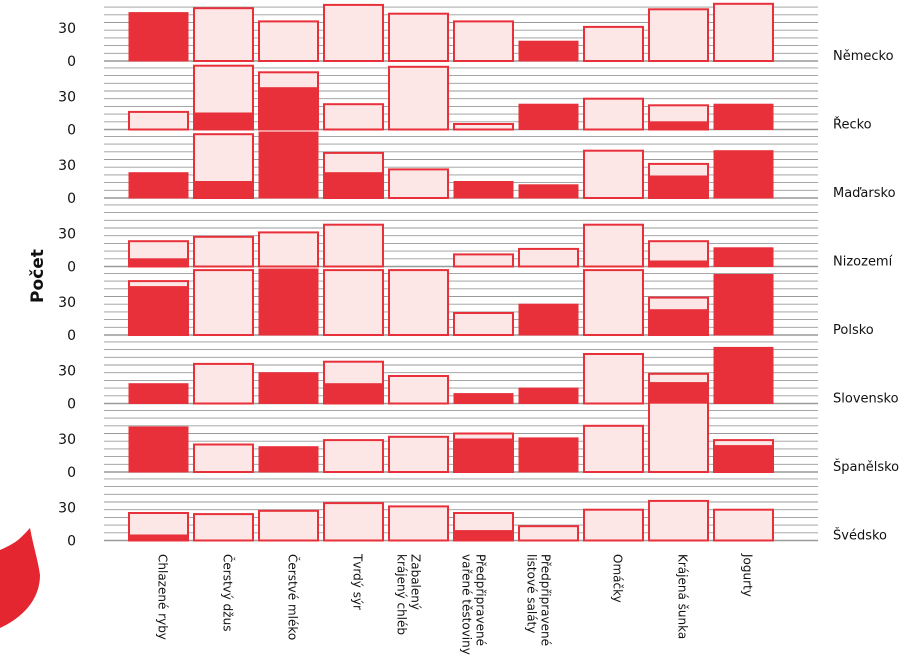 Image resolution: width=908 pixels, height=668 pixels. Describe the element at coordinates (293, 597) in the screenshot. I see `category-label: Čerstvé mléko` at that location.